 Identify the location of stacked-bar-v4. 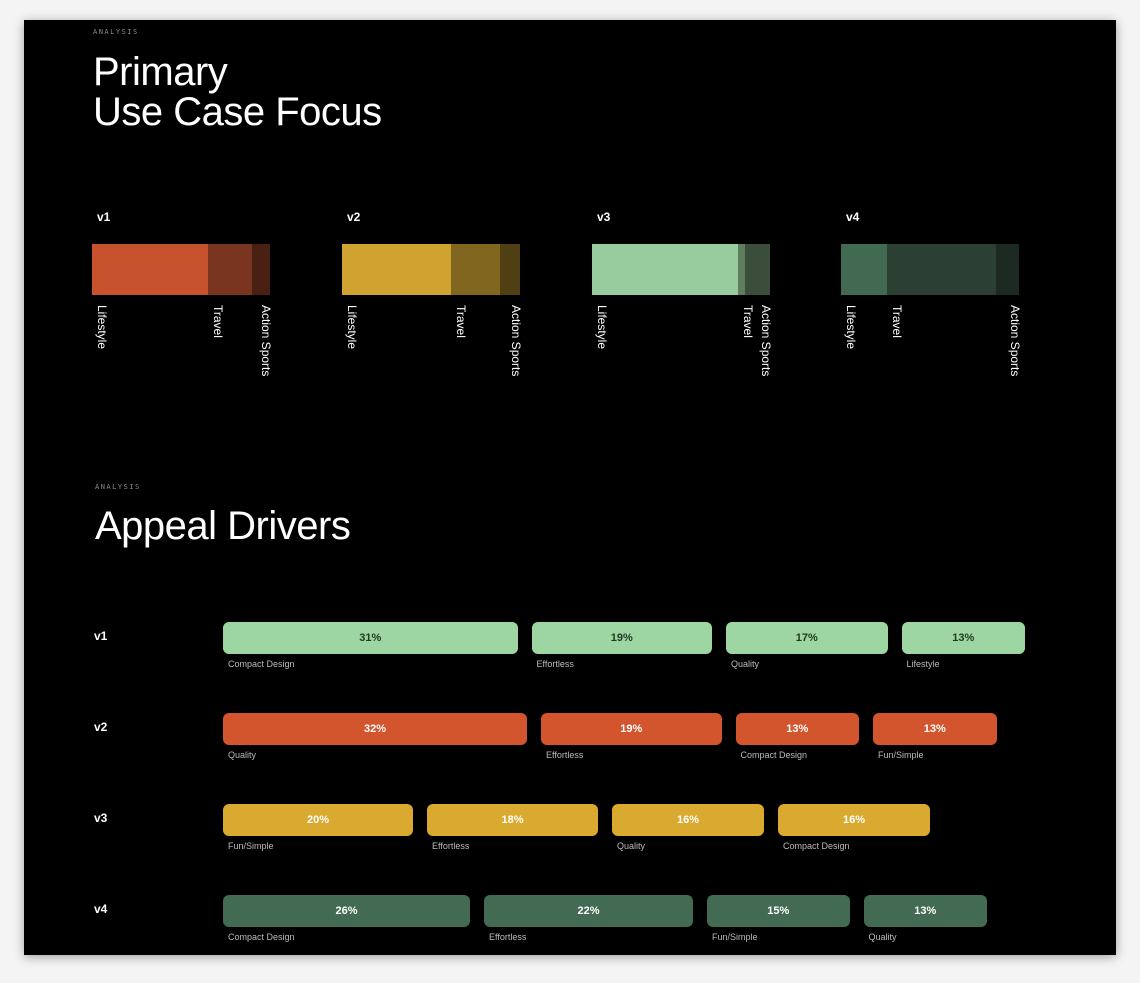
(930, 269).